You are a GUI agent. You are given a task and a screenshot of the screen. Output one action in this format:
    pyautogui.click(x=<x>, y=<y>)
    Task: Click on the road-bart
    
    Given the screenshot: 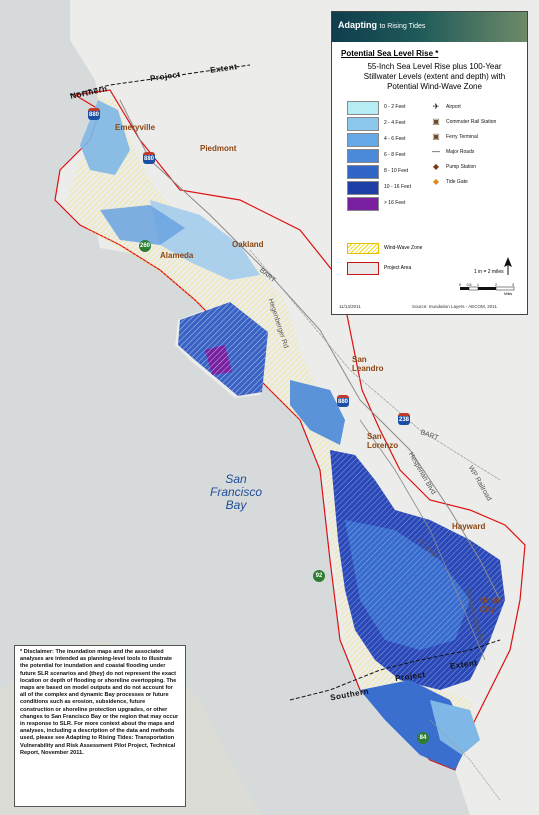 What is the action you would take?
    pyautogui.click(x=375, y=365)
    